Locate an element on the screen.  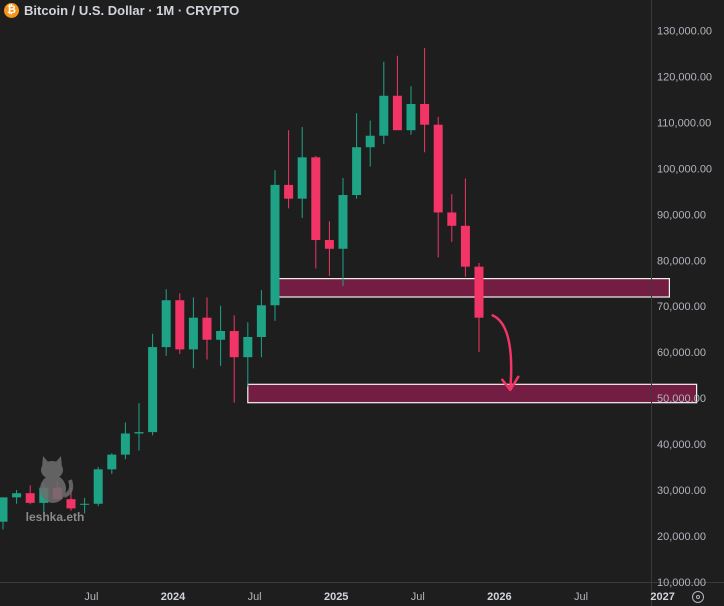
symbol-header: ₿ Bitcoin / U.S. Dollar · 1M · CRYPTO is located at coordinates (121, 10).